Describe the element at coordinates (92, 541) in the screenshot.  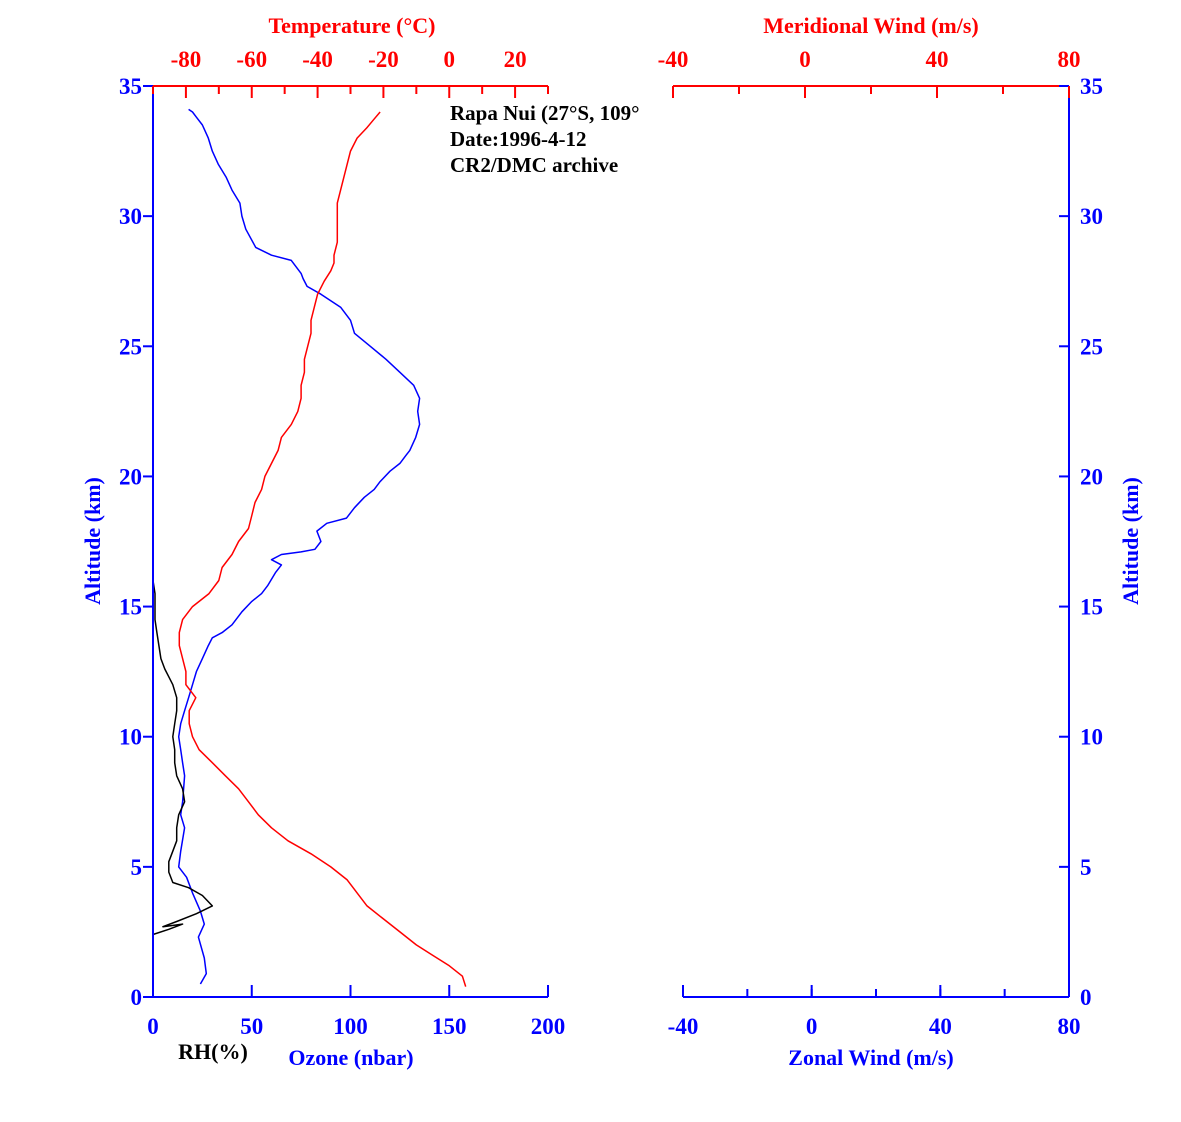
I see `left-altitude-label: Altitude (km)` at that location.